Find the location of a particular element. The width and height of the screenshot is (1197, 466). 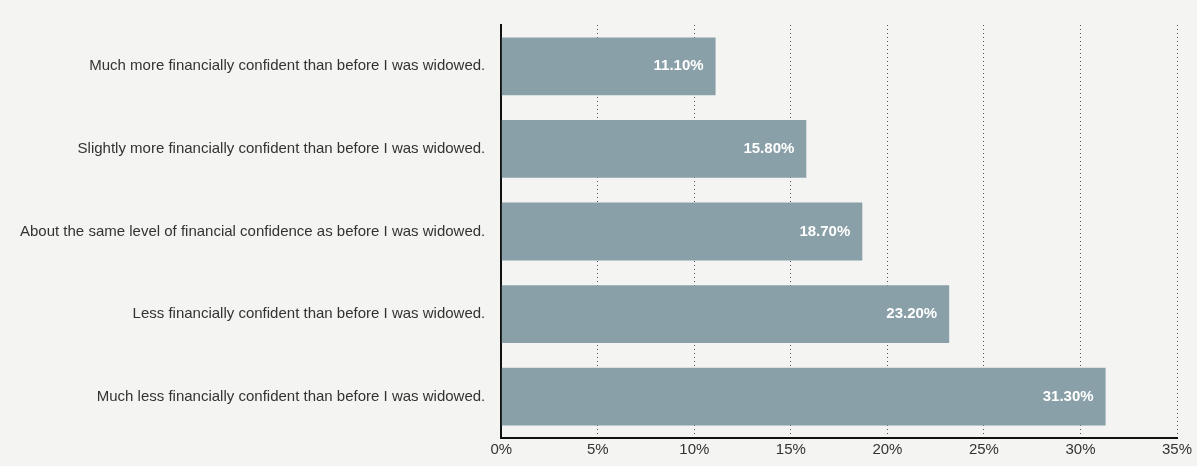

x-tick-label: 10% is located at coordinates (694, 449).